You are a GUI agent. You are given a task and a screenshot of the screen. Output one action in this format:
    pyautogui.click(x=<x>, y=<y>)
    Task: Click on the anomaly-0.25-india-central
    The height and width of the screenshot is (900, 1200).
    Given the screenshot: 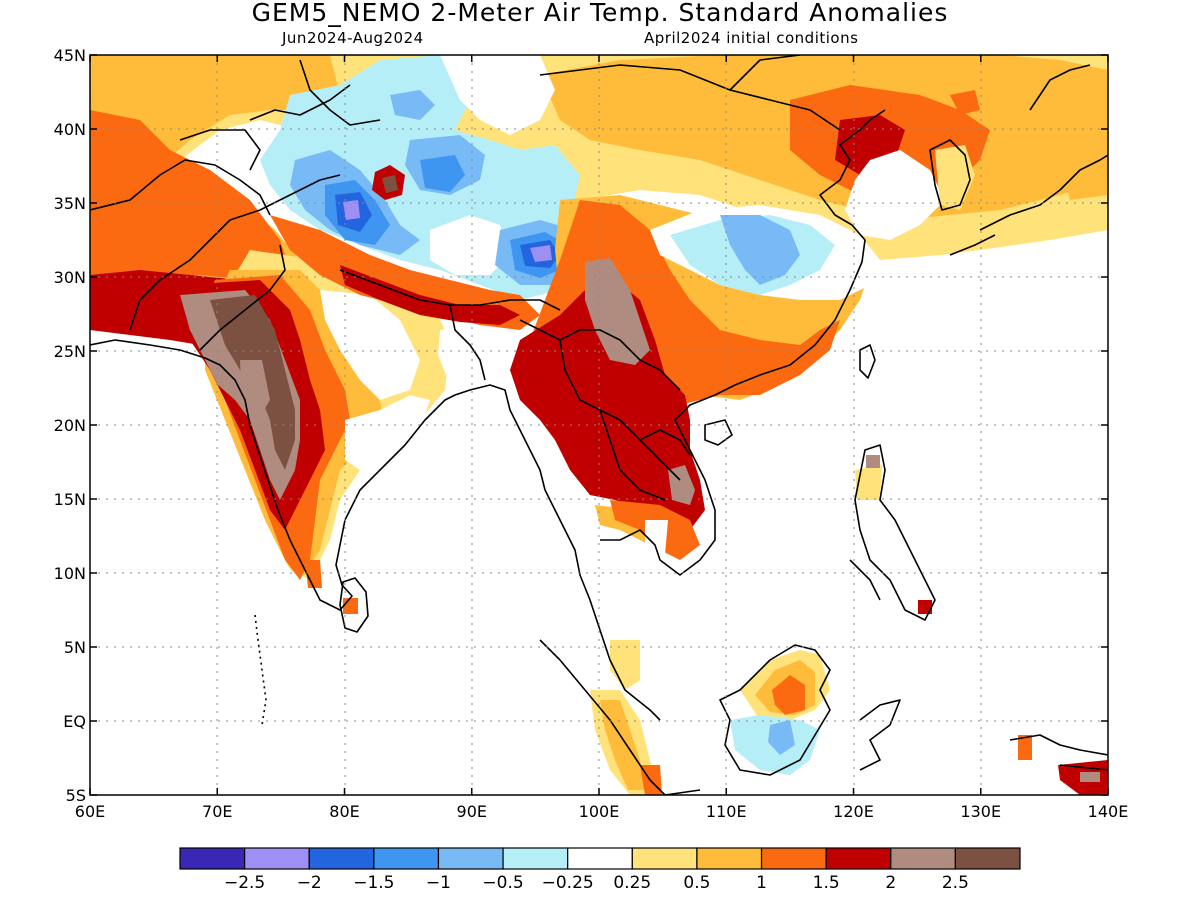 What is the action you would take?
    pyautogui.click(x=370, y=345)
    